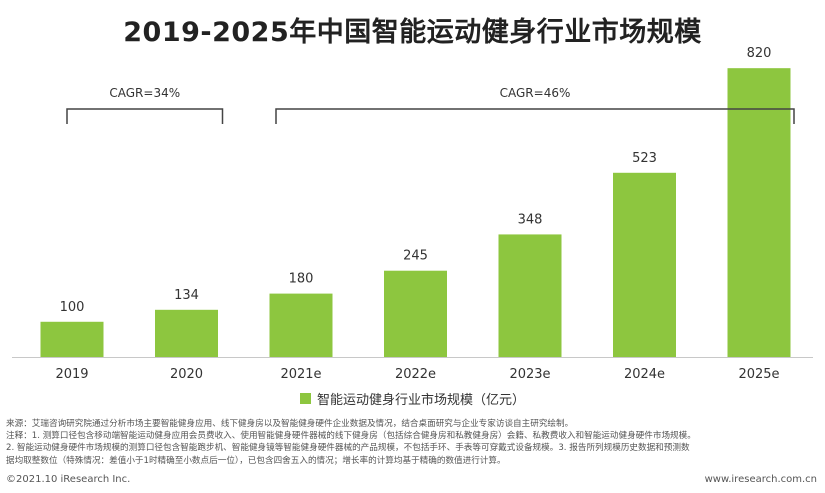 The height and width of the screenshot is (493, 825). What do you see at coordinates (760, 479) in the screenshot?
I see `website-url: www.iresearch.com.cn` at bounding box center [760, 479].